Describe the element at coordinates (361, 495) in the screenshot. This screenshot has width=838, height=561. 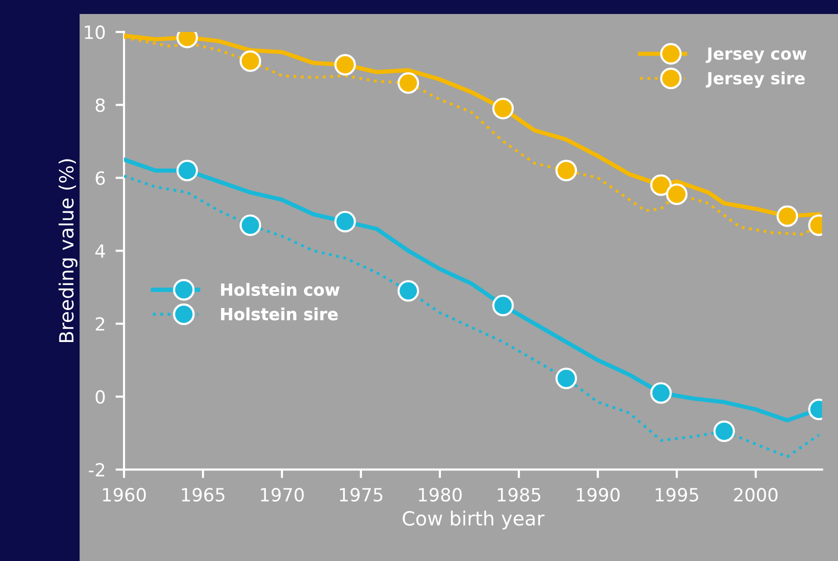
I see `x-tick-label: 1975` at that location.